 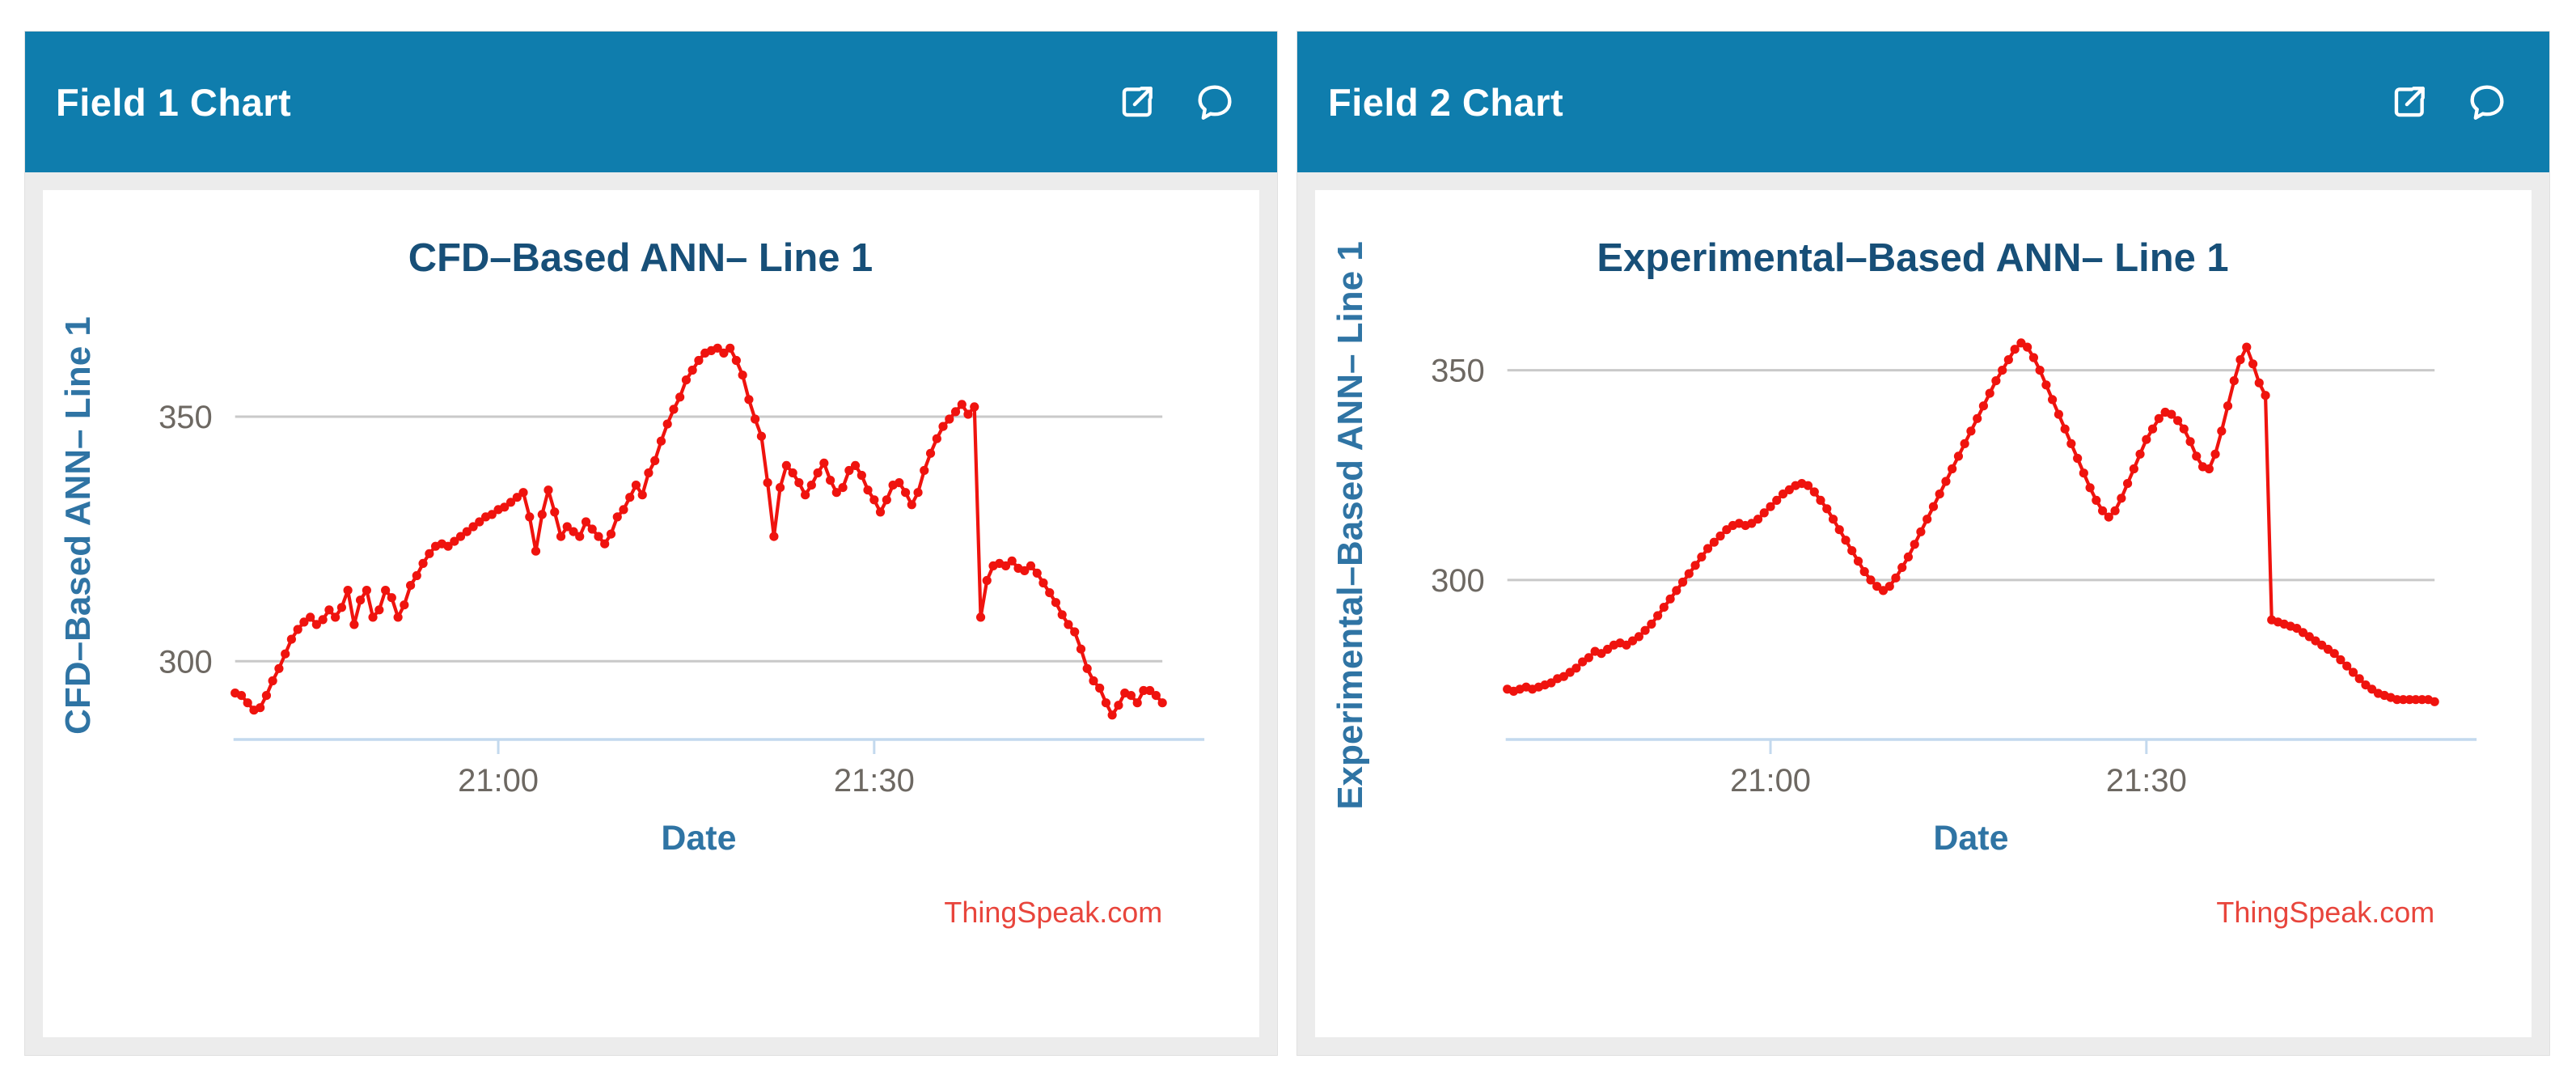 What do you see at coordinates (640, 258) in the screenshot?
I see `chart-title: CFD–Based ANN– Line 1` at bounding box center [640, 258].